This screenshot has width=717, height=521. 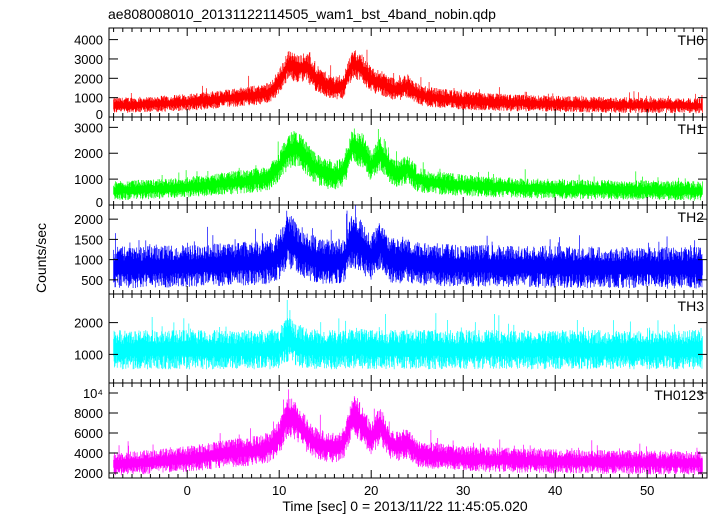 What do you see at coordinates (405, 506) in the screenshot?
I see `x-axis-label: Time [sec] 0 = 2013/11/22 11:45:05.020` at bounding box center [405, 506].